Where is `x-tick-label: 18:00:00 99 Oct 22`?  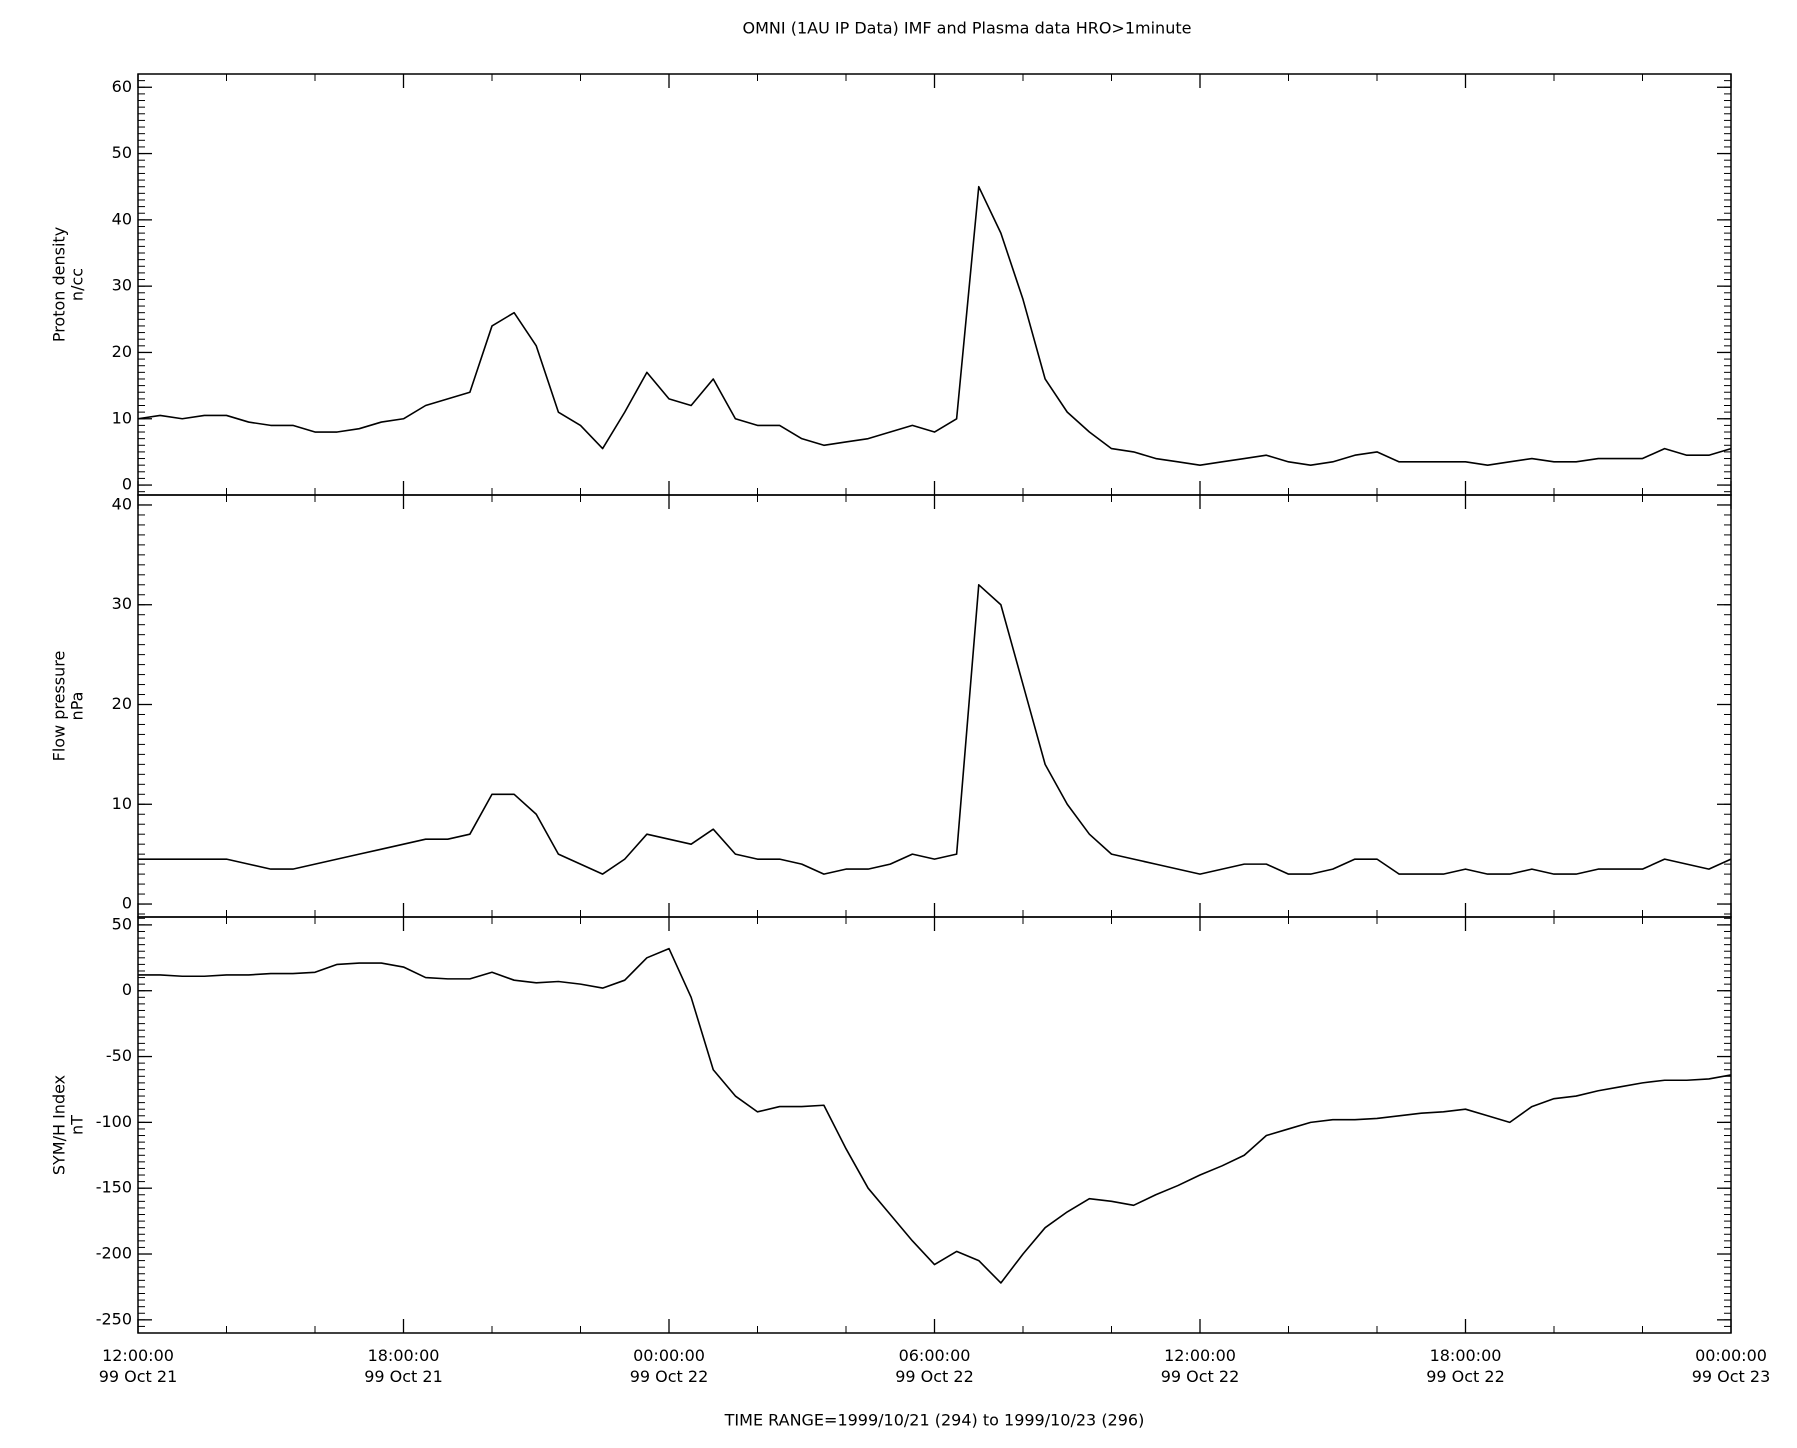 x-tick-label: 18:00:00 99 Oct 22 is located at coordinates (1465, 1366).